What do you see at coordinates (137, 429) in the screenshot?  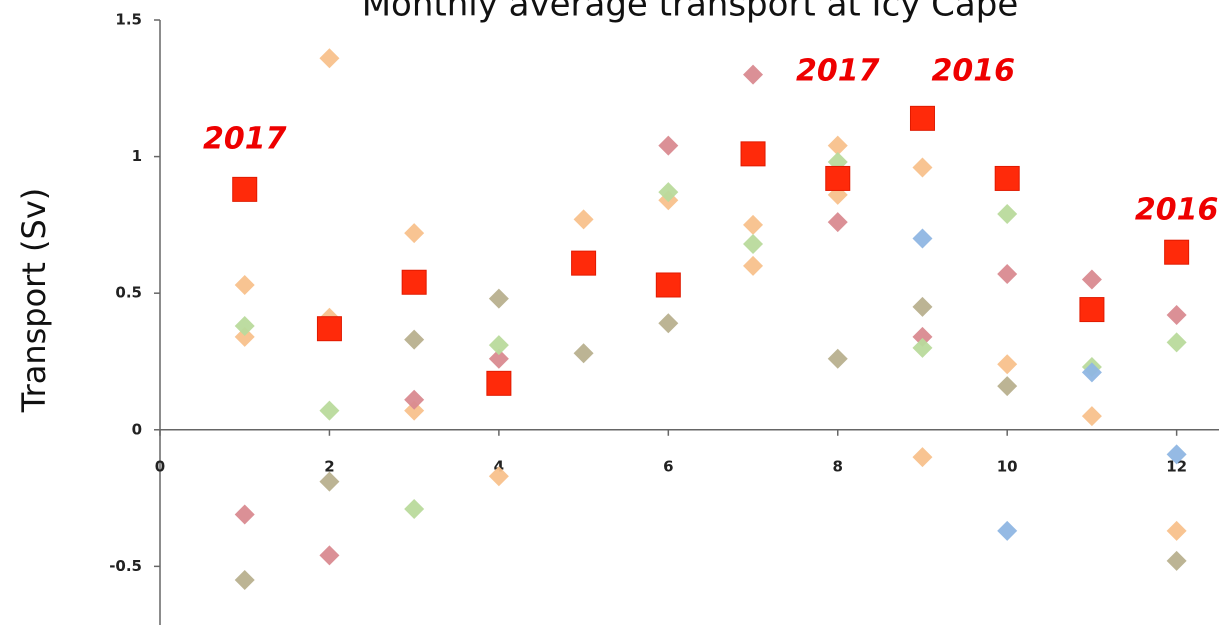 I see `y-tick-label: 0` at bounding box center [137, 429].